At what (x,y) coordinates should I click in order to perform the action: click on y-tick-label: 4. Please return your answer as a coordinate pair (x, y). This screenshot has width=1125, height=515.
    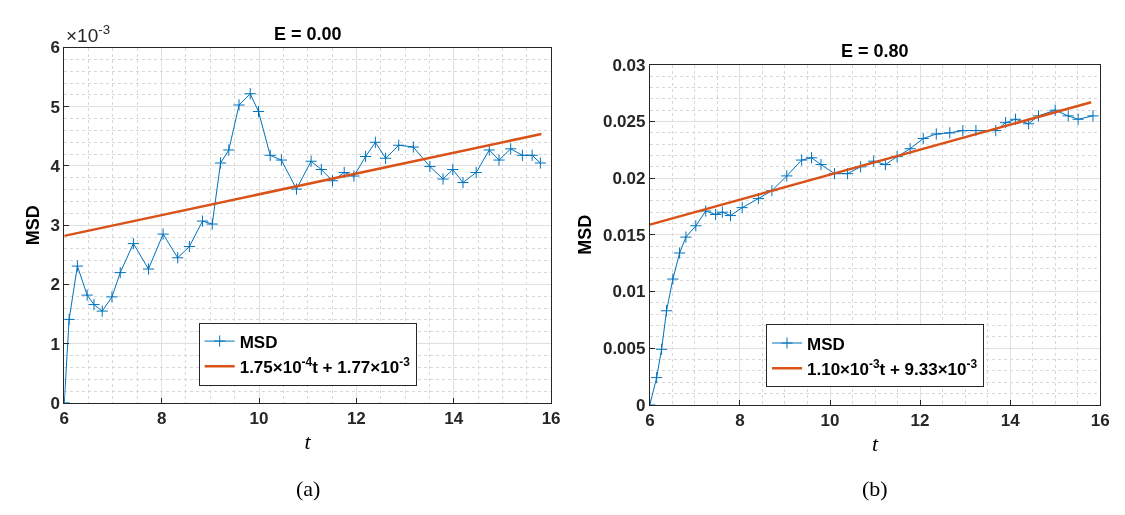
    Looking at the image, I should click on (55, 166).